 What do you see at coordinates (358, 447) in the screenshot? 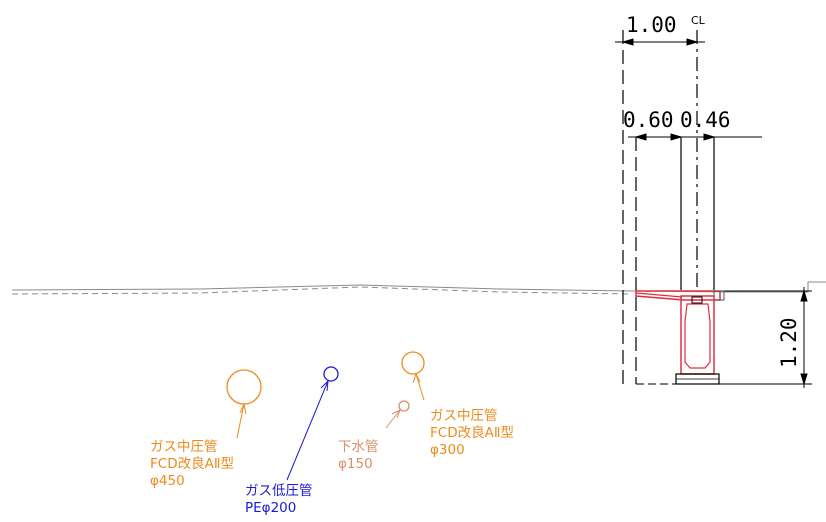
I see `pipe-label-line-1: 下水管` at bounding box center [358, 447].